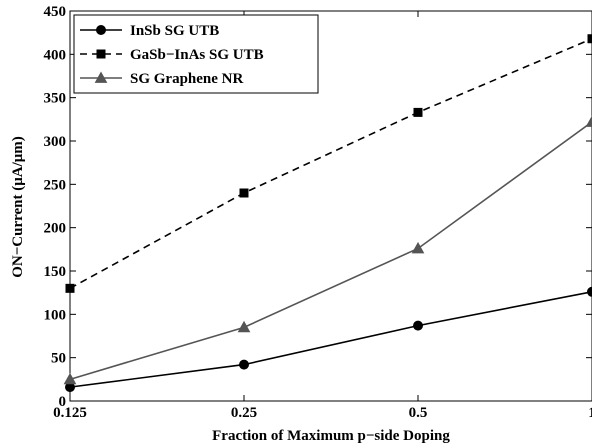  I want to click on y-tick-label: 200, so click(55, 229).